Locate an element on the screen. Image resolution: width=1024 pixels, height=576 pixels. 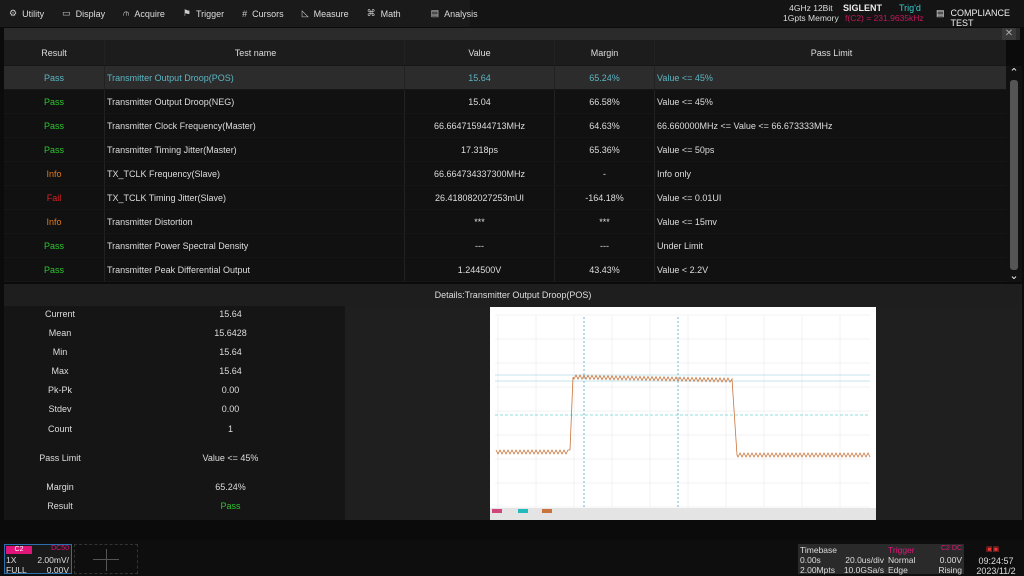
menu-label: Acquire is located at coordinates (149, 13).